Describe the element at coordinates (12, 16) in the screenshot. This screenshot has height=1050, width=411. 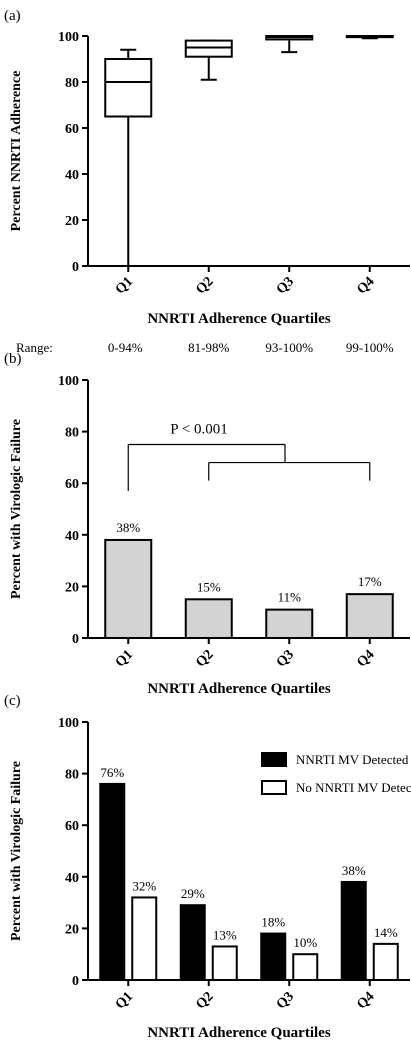
I see `panel-label: (a)` at that location.